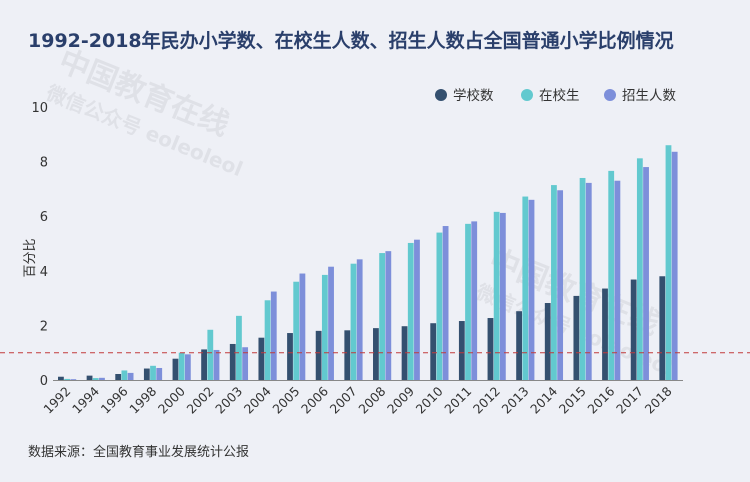 Image resolution: width=750 pixels, height=482 pixels. What do you see at coordinates (228, 400) in the screenshot?
I see `x-tick-label: 2003` at bounding box center [228, 400].